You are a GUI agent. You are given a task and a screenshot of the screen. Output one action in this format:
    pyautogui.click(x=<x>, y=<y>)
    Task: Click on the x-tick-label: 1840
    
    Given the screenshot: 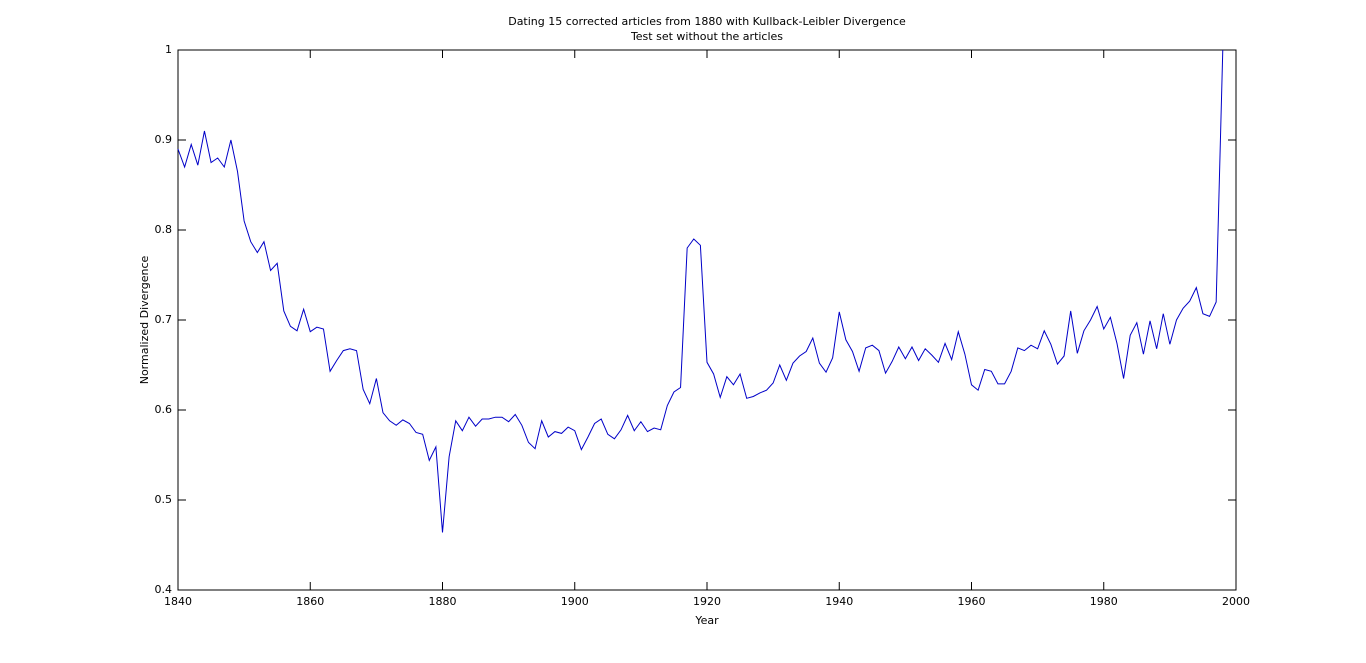 What is the action you would take?
    pyautogui.click(x=178, y=601)
    